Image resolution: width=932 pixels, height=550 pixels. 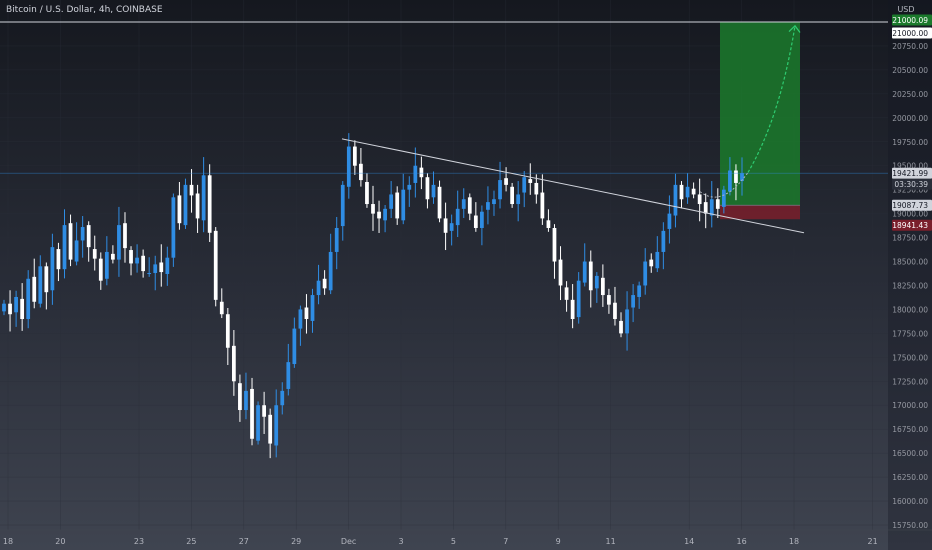 What do you see at coordinates (611, 541) in the screenshot?
I see `x-tick-label: 11` at bounding box center [611, 541].